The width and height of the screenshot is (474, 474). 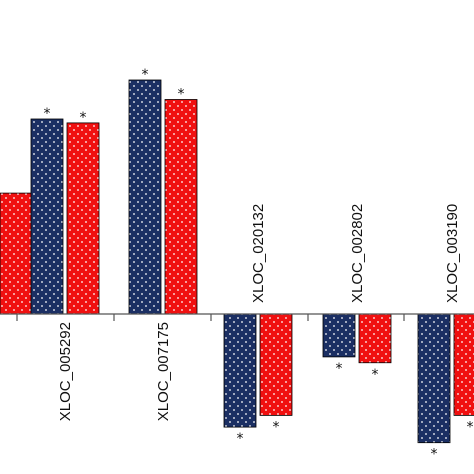 What do you see at coordinates (452, 253) in the screenshot?
I see `category-label: XLOC_003190` at bounding box center [452, 253].